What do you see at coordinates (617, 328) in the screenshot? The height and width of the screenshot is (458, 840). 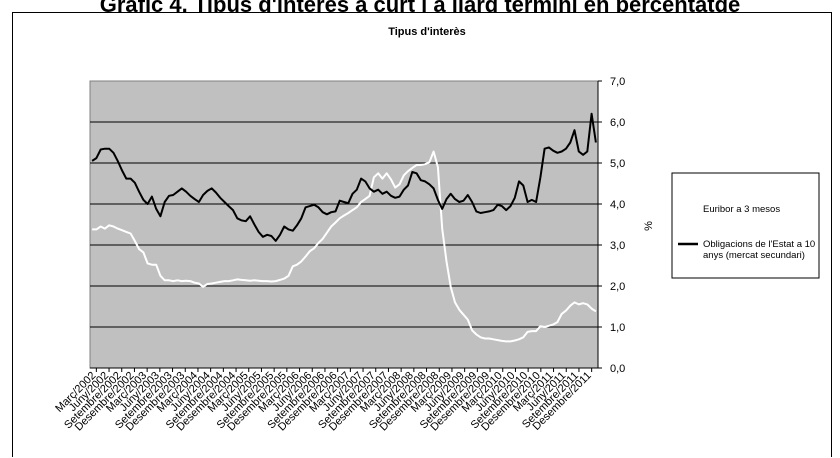 I see `y-tick-label: 1,0` at bounding box center [617, 328].